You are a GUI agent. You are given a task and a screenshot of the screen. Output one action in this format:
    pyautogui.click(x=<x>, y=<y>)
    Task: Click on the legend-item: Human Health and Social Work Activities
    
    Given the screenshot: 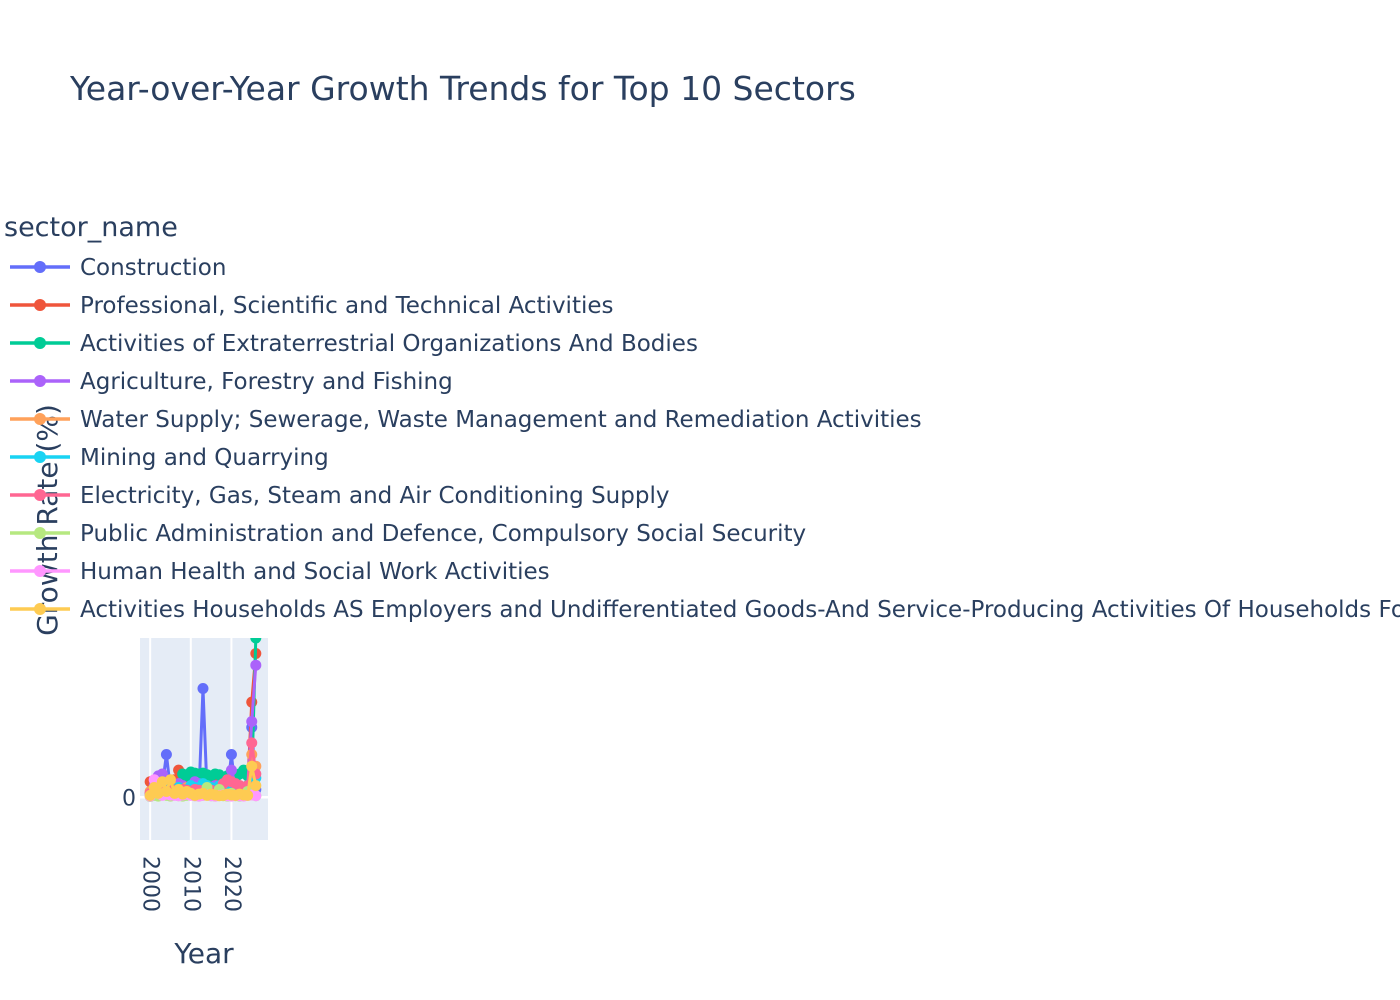 What is the action you would take?
    pyautogui.click(x=280, y=572)
    